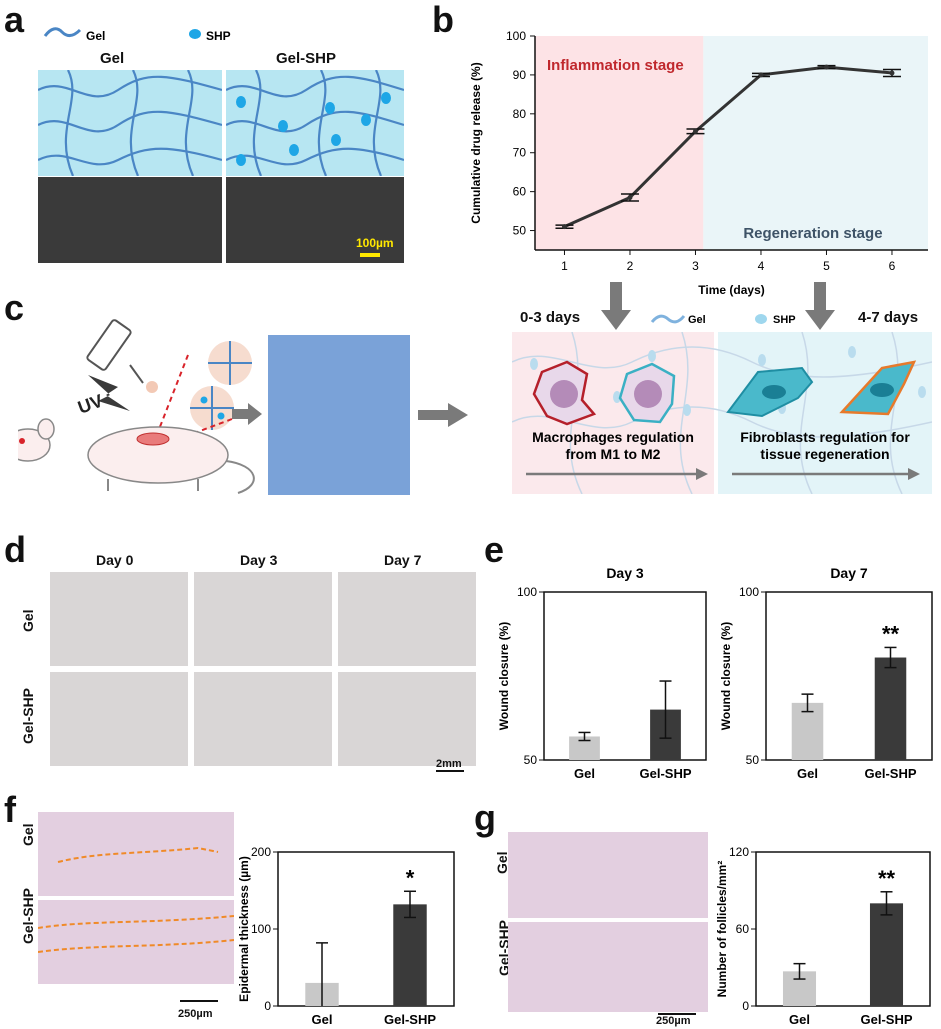  I want to click on scale-bar-a-label: 100µm, so click(375, 243).